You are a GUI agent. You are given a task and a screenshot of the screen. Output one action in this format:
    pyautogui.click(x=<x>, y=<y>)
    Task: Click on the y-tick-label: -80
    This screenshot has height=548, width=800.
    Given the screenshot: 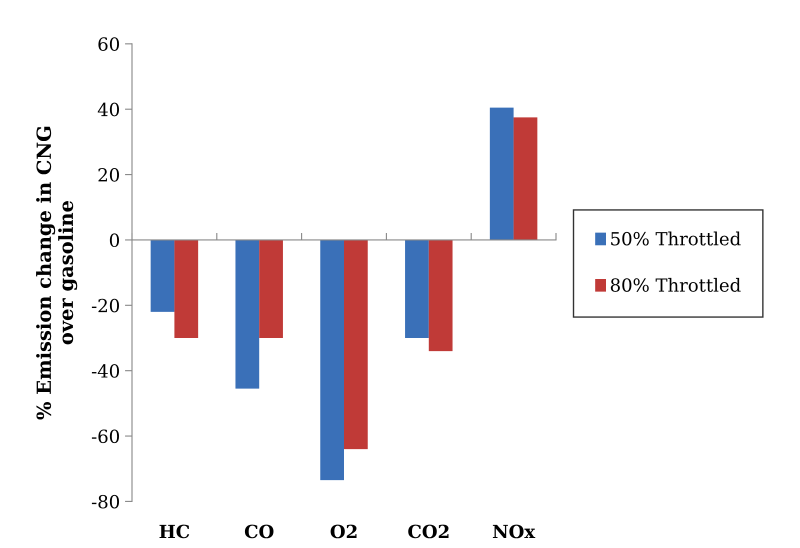 What is the action you would take?
    pyautogui.click(x=105, y=501)
    